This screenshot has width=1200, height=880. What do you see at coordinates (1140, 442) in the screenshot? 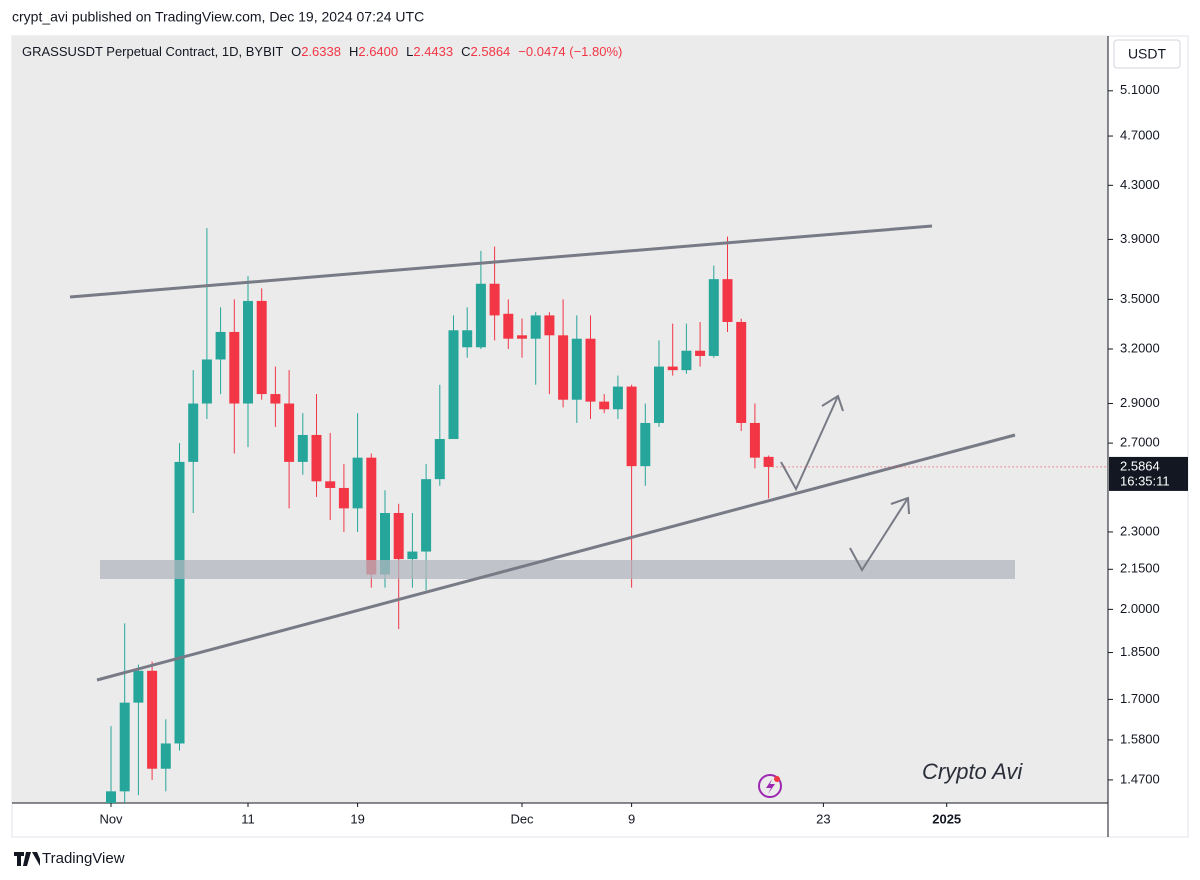
I see `y-tick-label: 2.7000` at bounding box center [1140, 442].